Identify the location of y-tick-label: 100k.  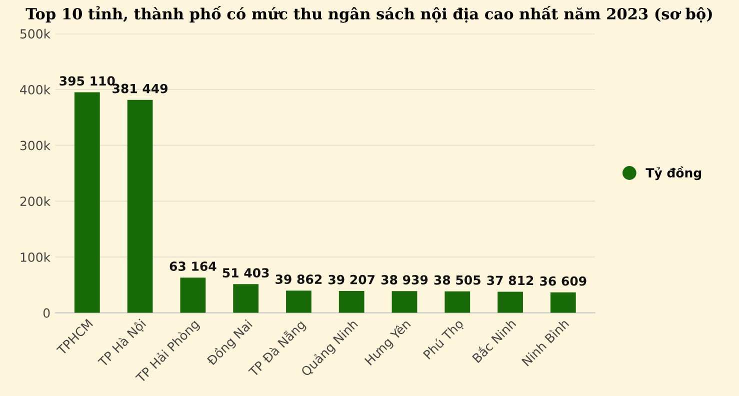
(35, 257).